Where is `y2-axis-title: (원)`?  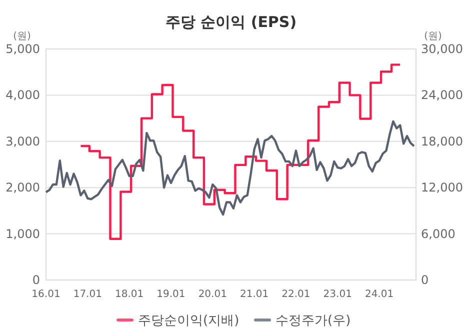 y2-axis-title: (원) is located at coordinates (433, 36).